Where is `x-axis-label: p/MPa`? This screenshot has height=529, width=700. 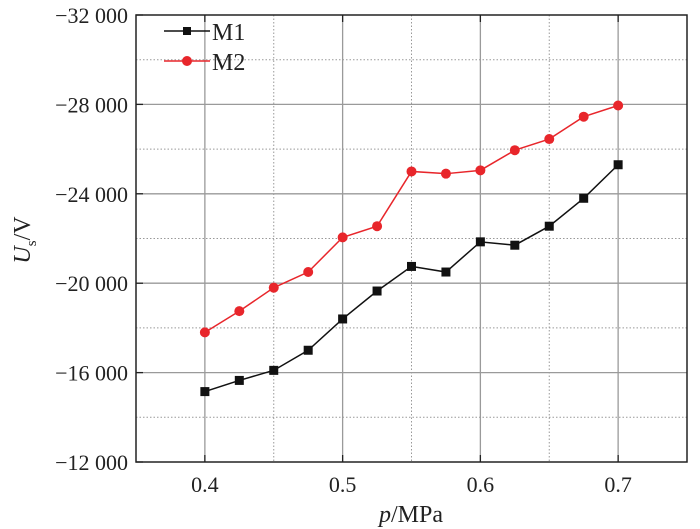 x-axis-label: p/MPa is located at coordinates (410, 515).